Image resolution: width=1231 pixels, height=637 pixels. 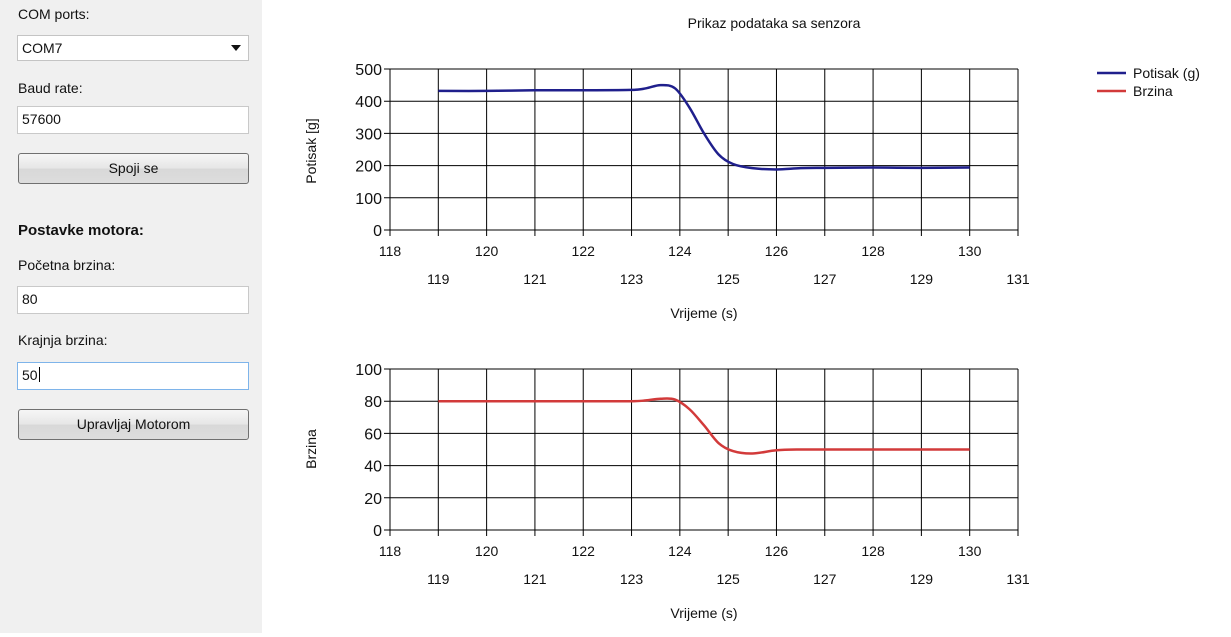 I want to click on y-tick-label: 300, so click(x=368, y=134).